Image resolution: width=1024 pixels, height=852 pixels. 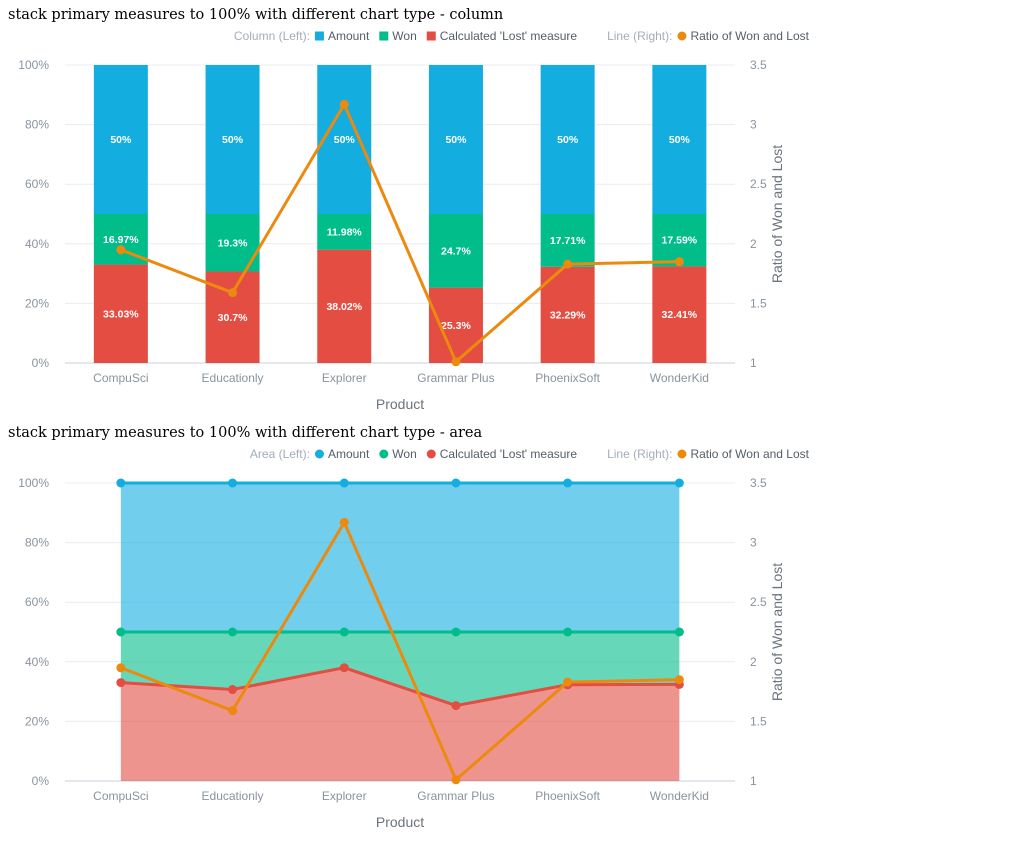 I want to click on x-tick-label: Explorer, so click(x=344, y=378).